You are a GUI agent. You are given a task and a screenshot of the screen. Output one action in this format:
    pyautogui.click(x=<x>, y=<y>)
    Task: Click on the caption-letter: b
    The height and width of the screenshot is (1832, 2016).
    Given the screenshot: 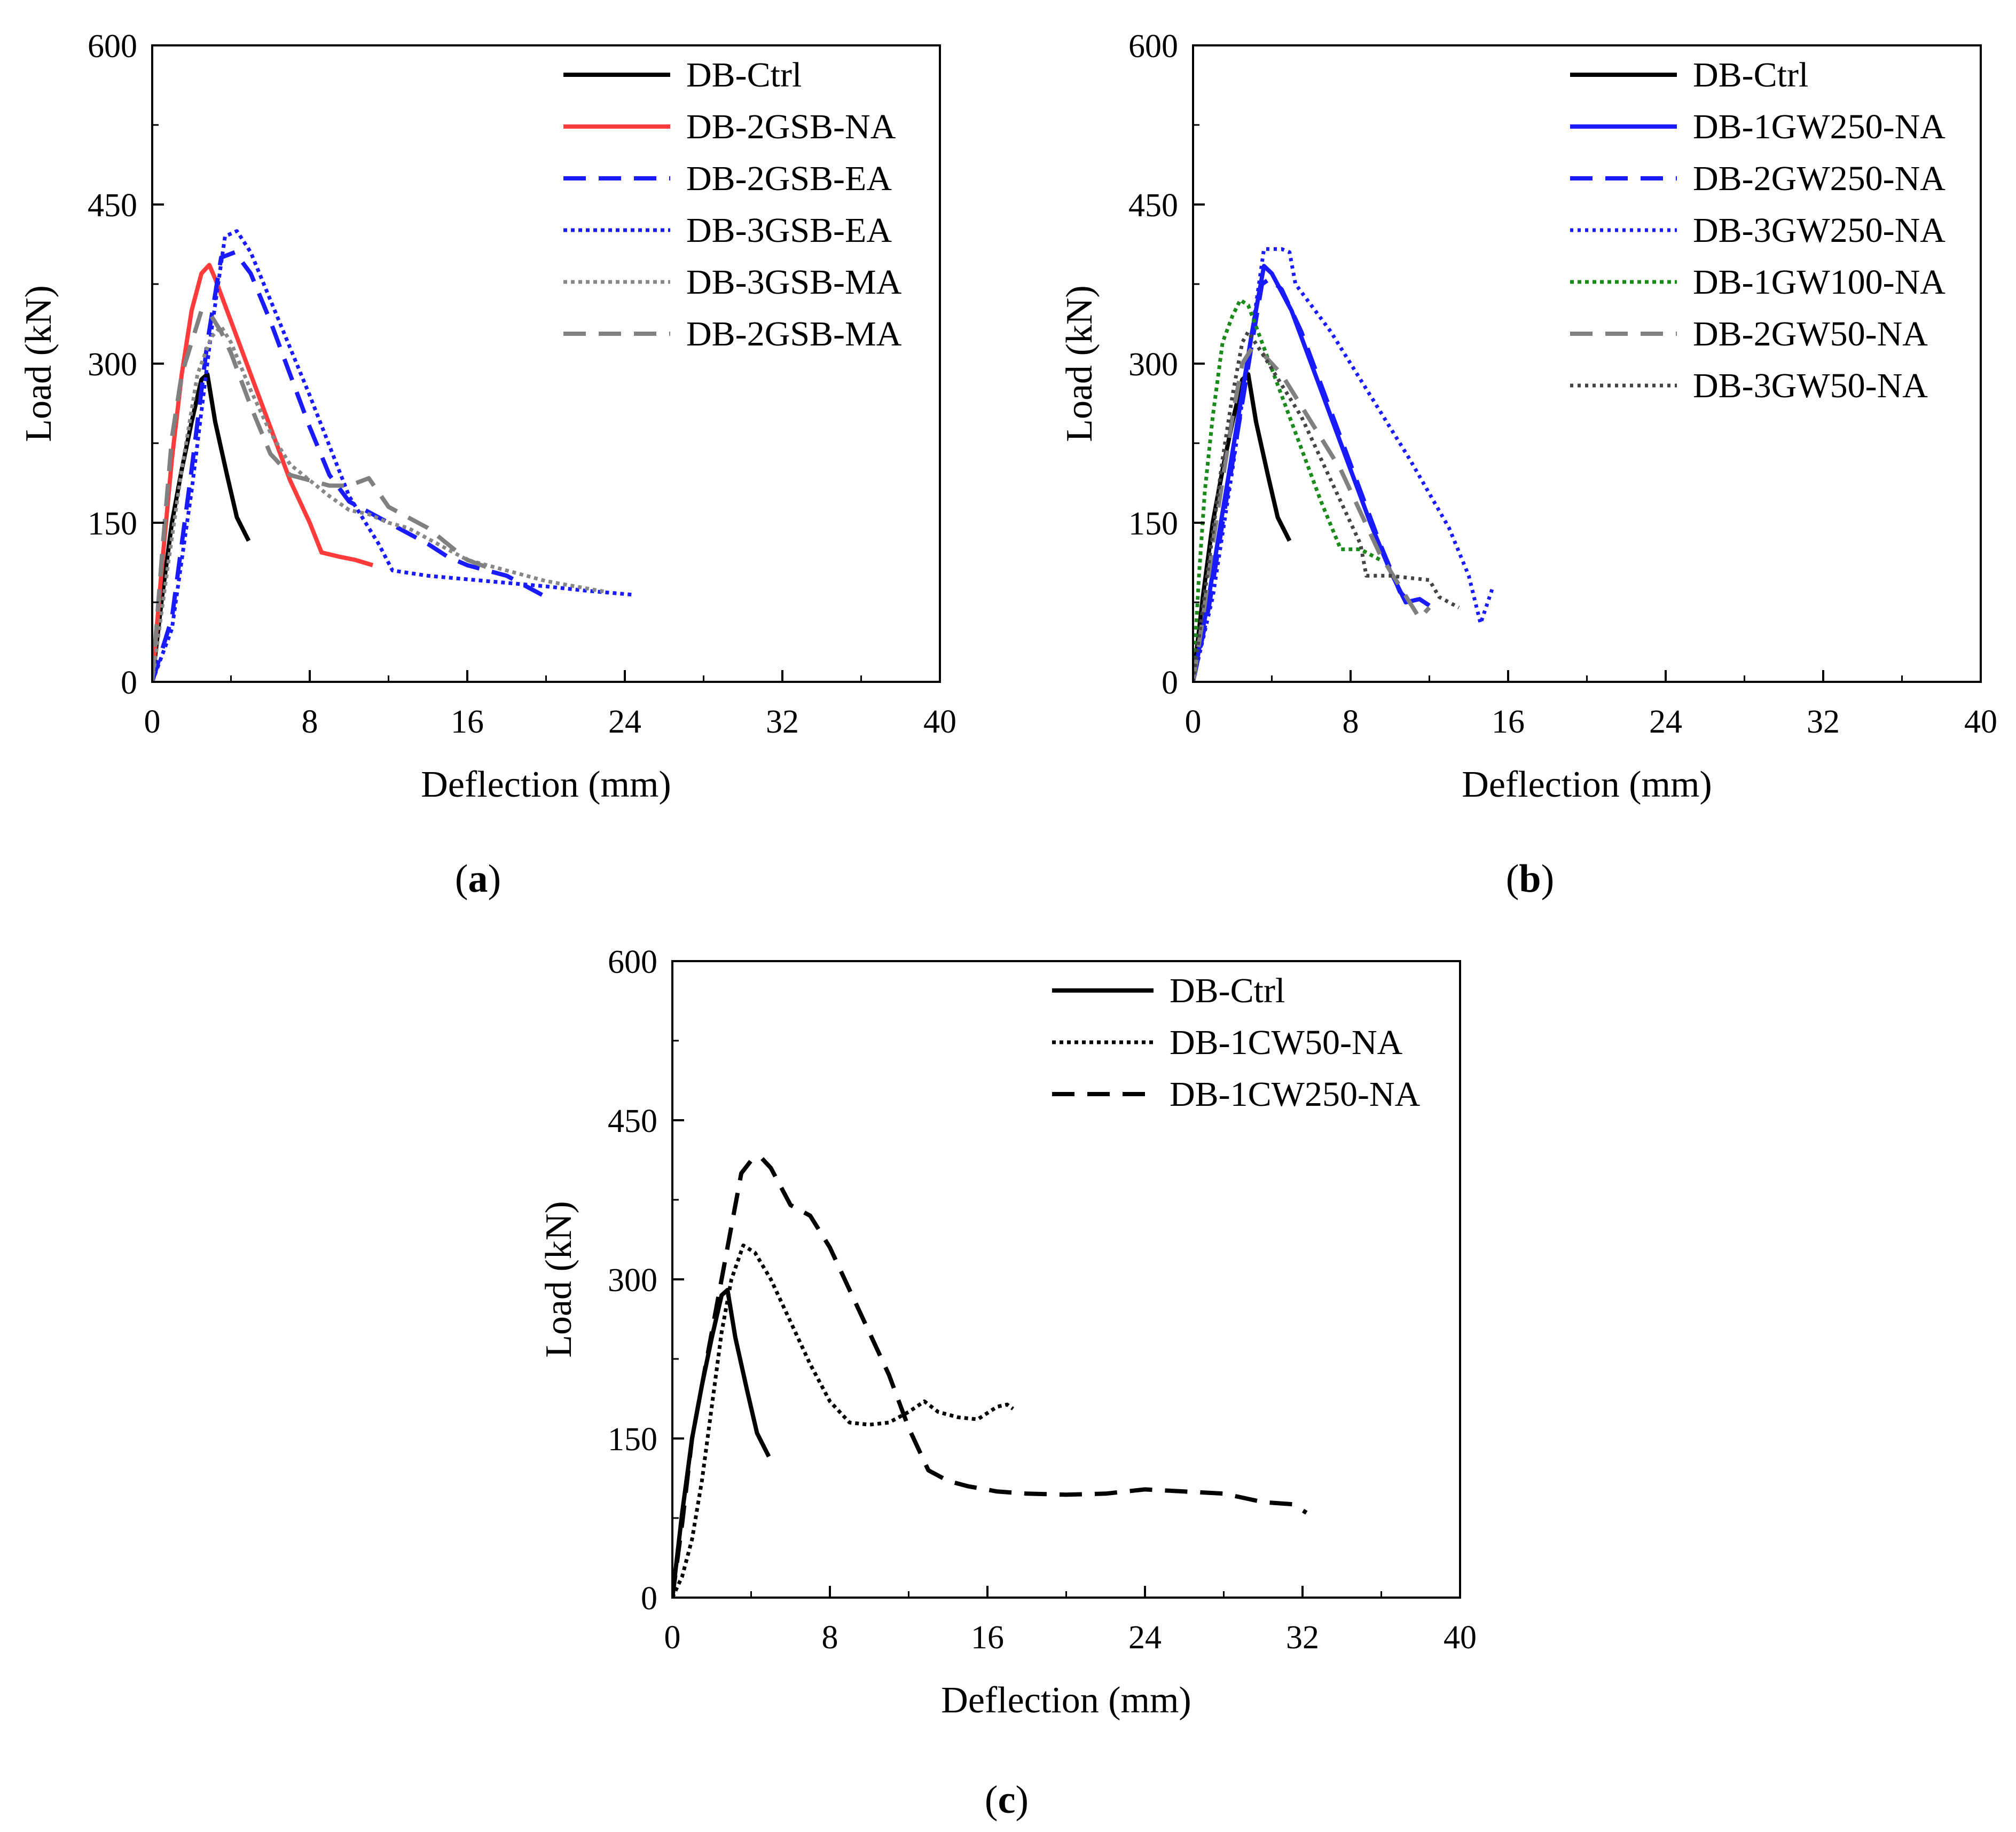 What is the action you would take?
    pyautogui.click(x=1530, y=879)
    